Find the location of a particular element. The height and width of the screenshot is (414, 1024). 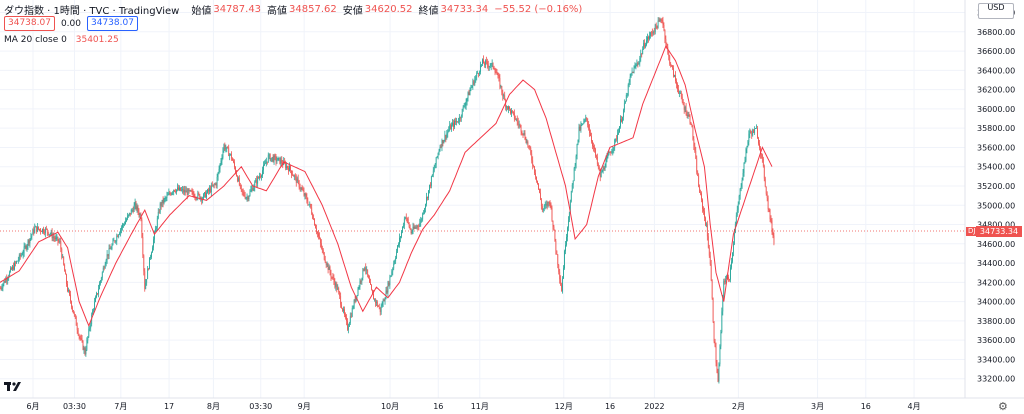

currency-button: USD is located at coordinates (996, 11).